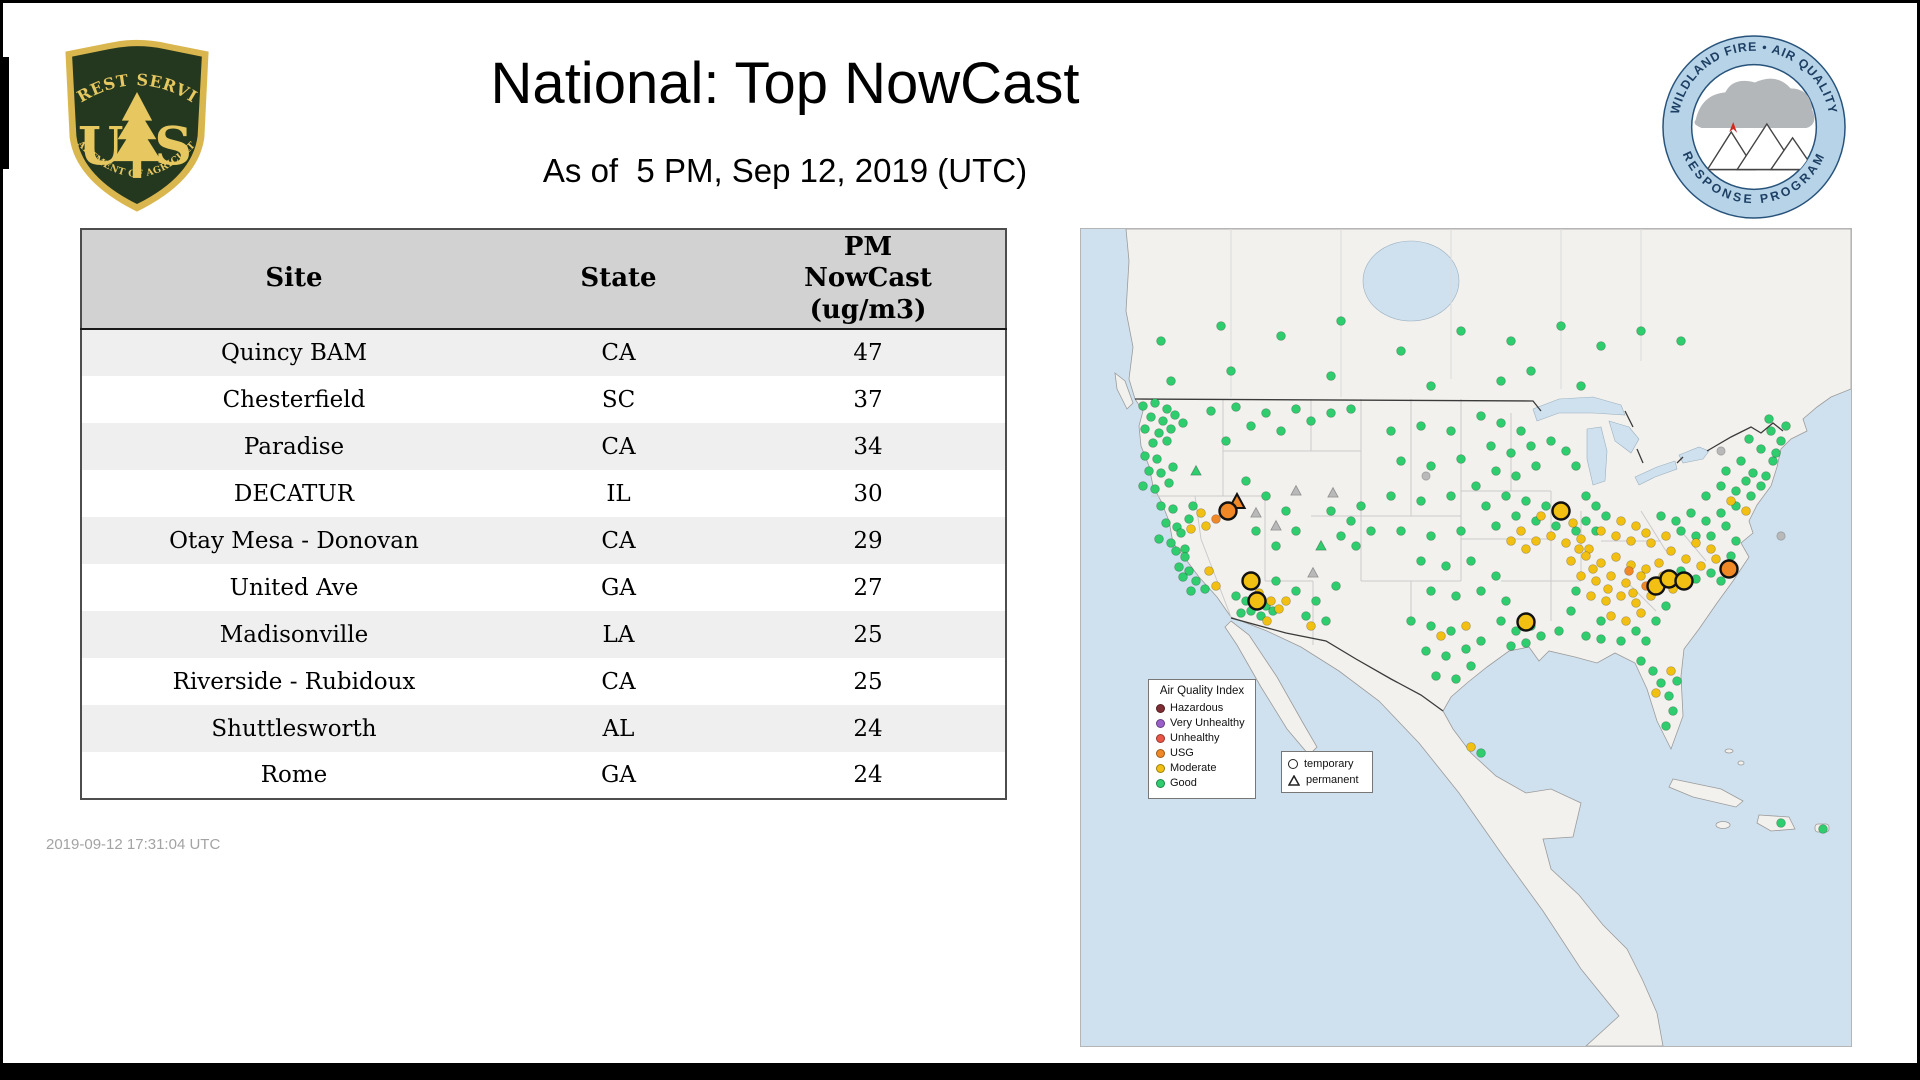 Image resolution: width=1920 pixels, height=1080 pixels. What do you see at coordinates (543, 587) in the screenshot?
I see `table-row: United Ave GA 27` at bounding box center [543, 587].